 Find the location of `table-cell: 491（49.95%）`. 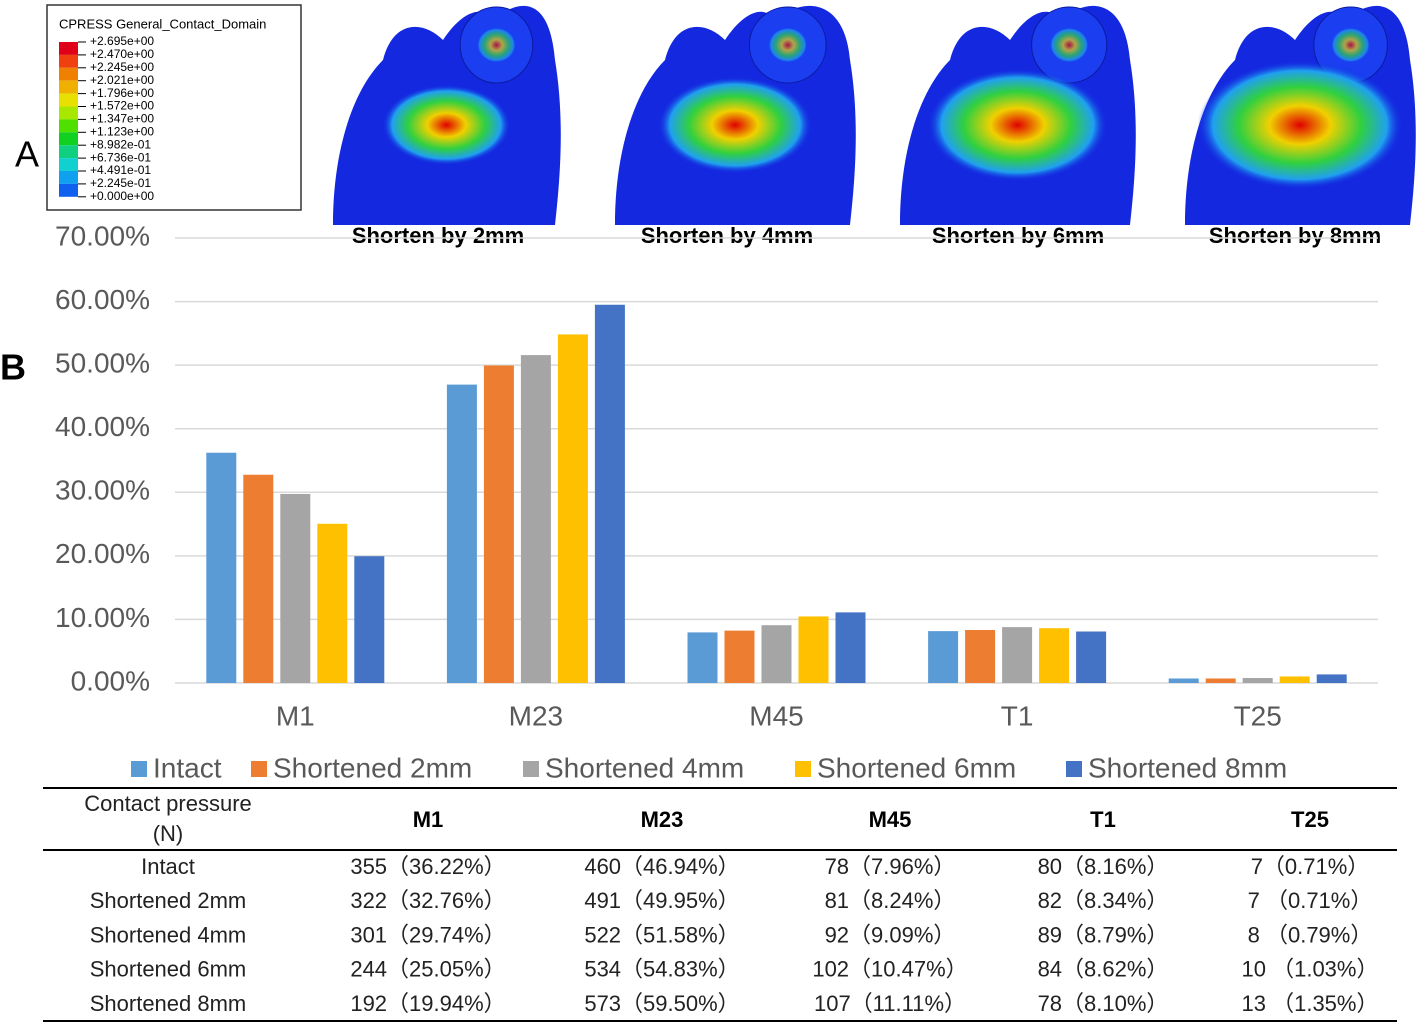

table-cell: 491（49.95%） is located at coordinates (661, 900).